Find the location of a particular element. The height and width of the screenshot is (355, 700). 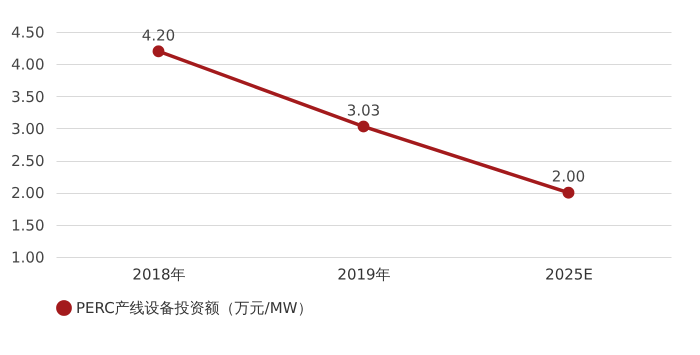

x-tick-label: 2018年 is located at coordinates (159, 275).